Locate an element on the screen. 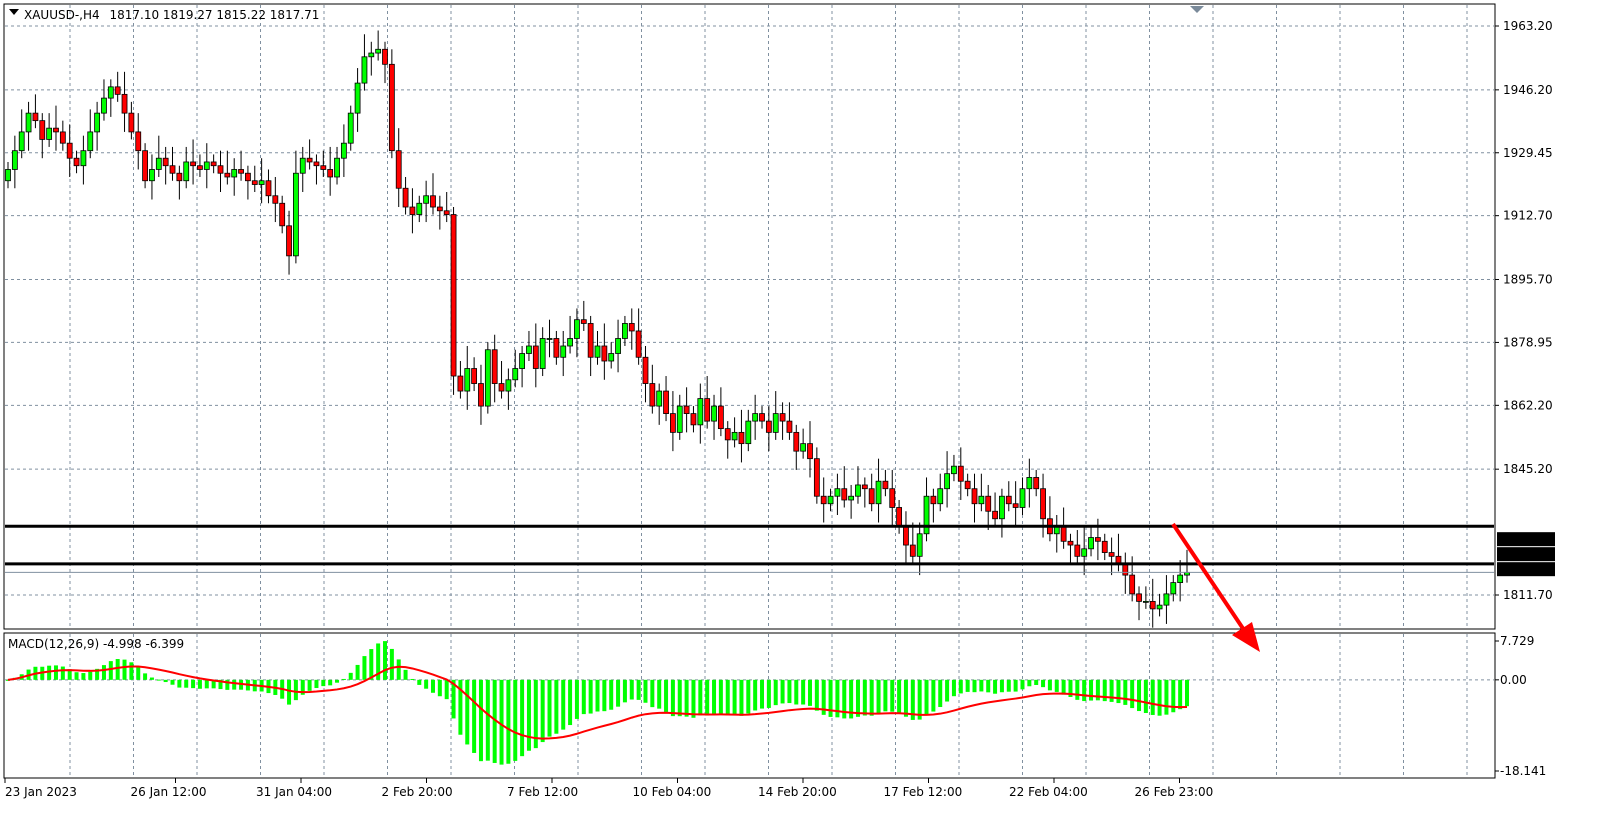 The height and width of the screenshot is (825, 1601). time-label: 14 Feb 20:00 is located at coordinates (797, 792).